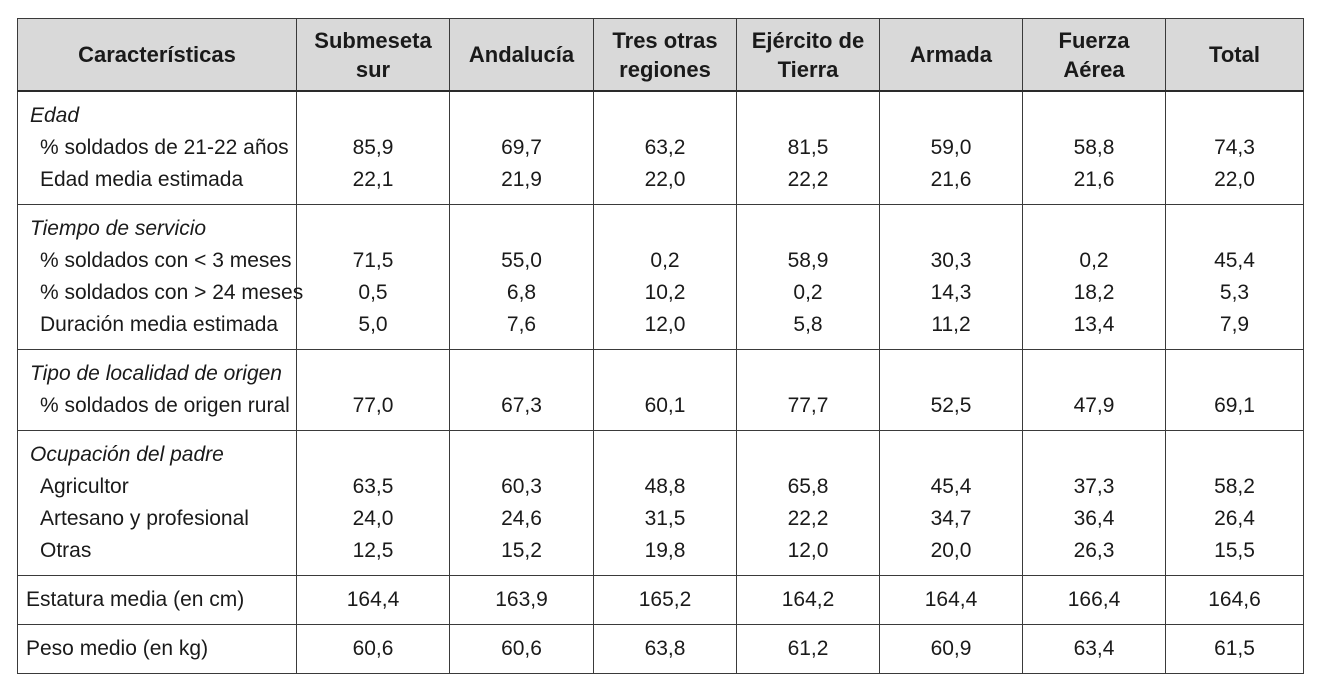  I want to click on cell-value: 69,7, so click(521, 147).